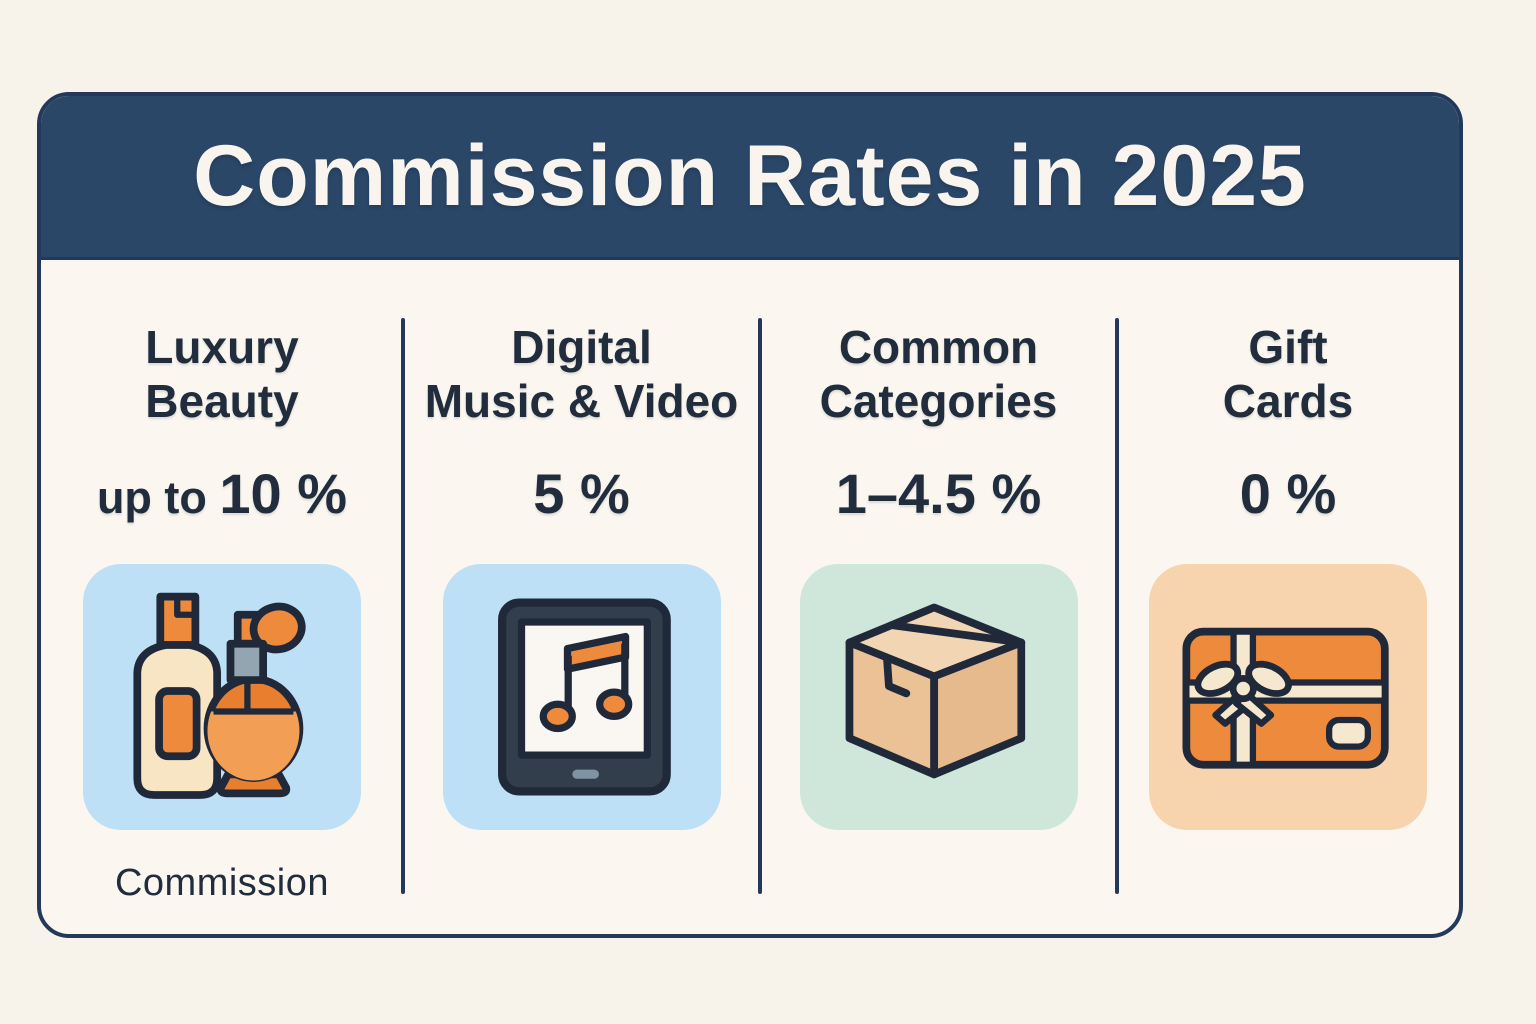 Image resolution: width=1536 pixels, height=1024 pixels. What do you see at coordinates (938, 347) in the screenshot?
I see `category-title-line: Common` at bounding box center [938, 347].